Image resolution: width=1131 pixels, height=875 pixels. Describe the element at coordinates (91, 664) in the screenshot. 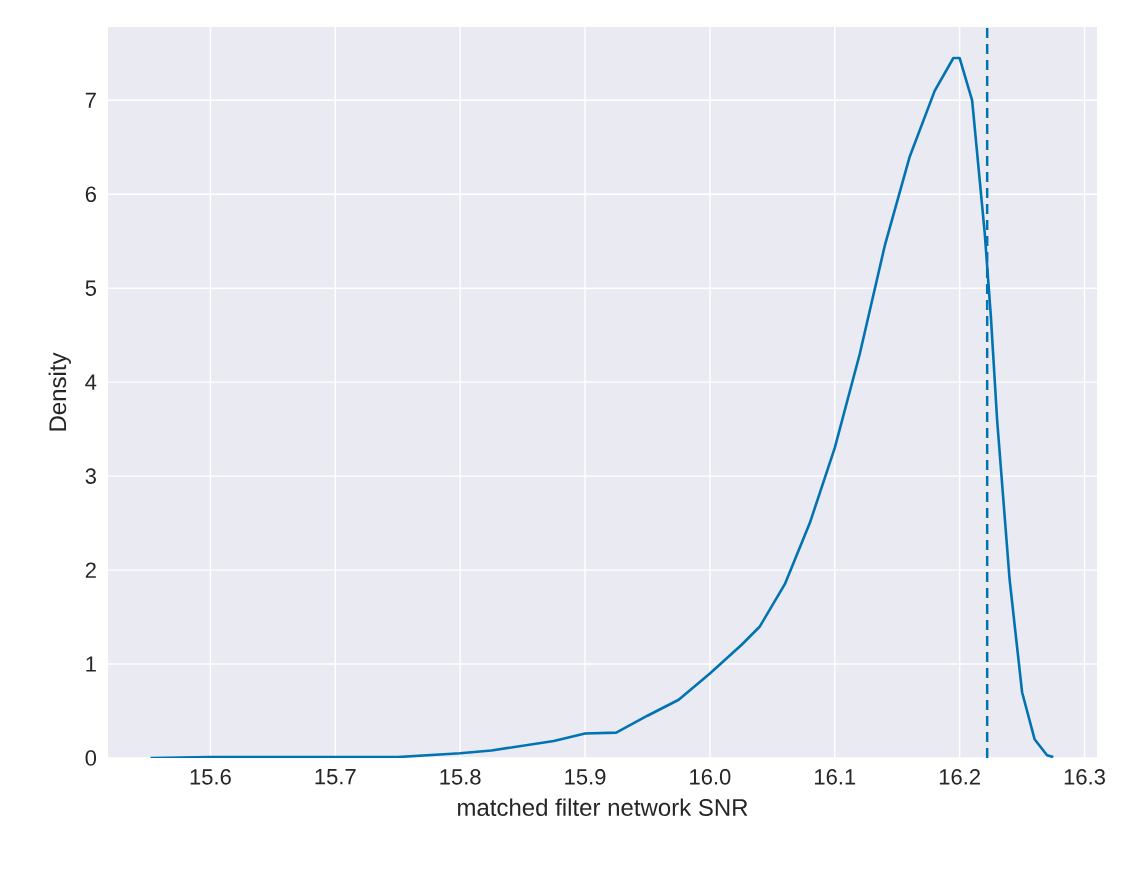

I see `y-tick-label: 1` at that location.